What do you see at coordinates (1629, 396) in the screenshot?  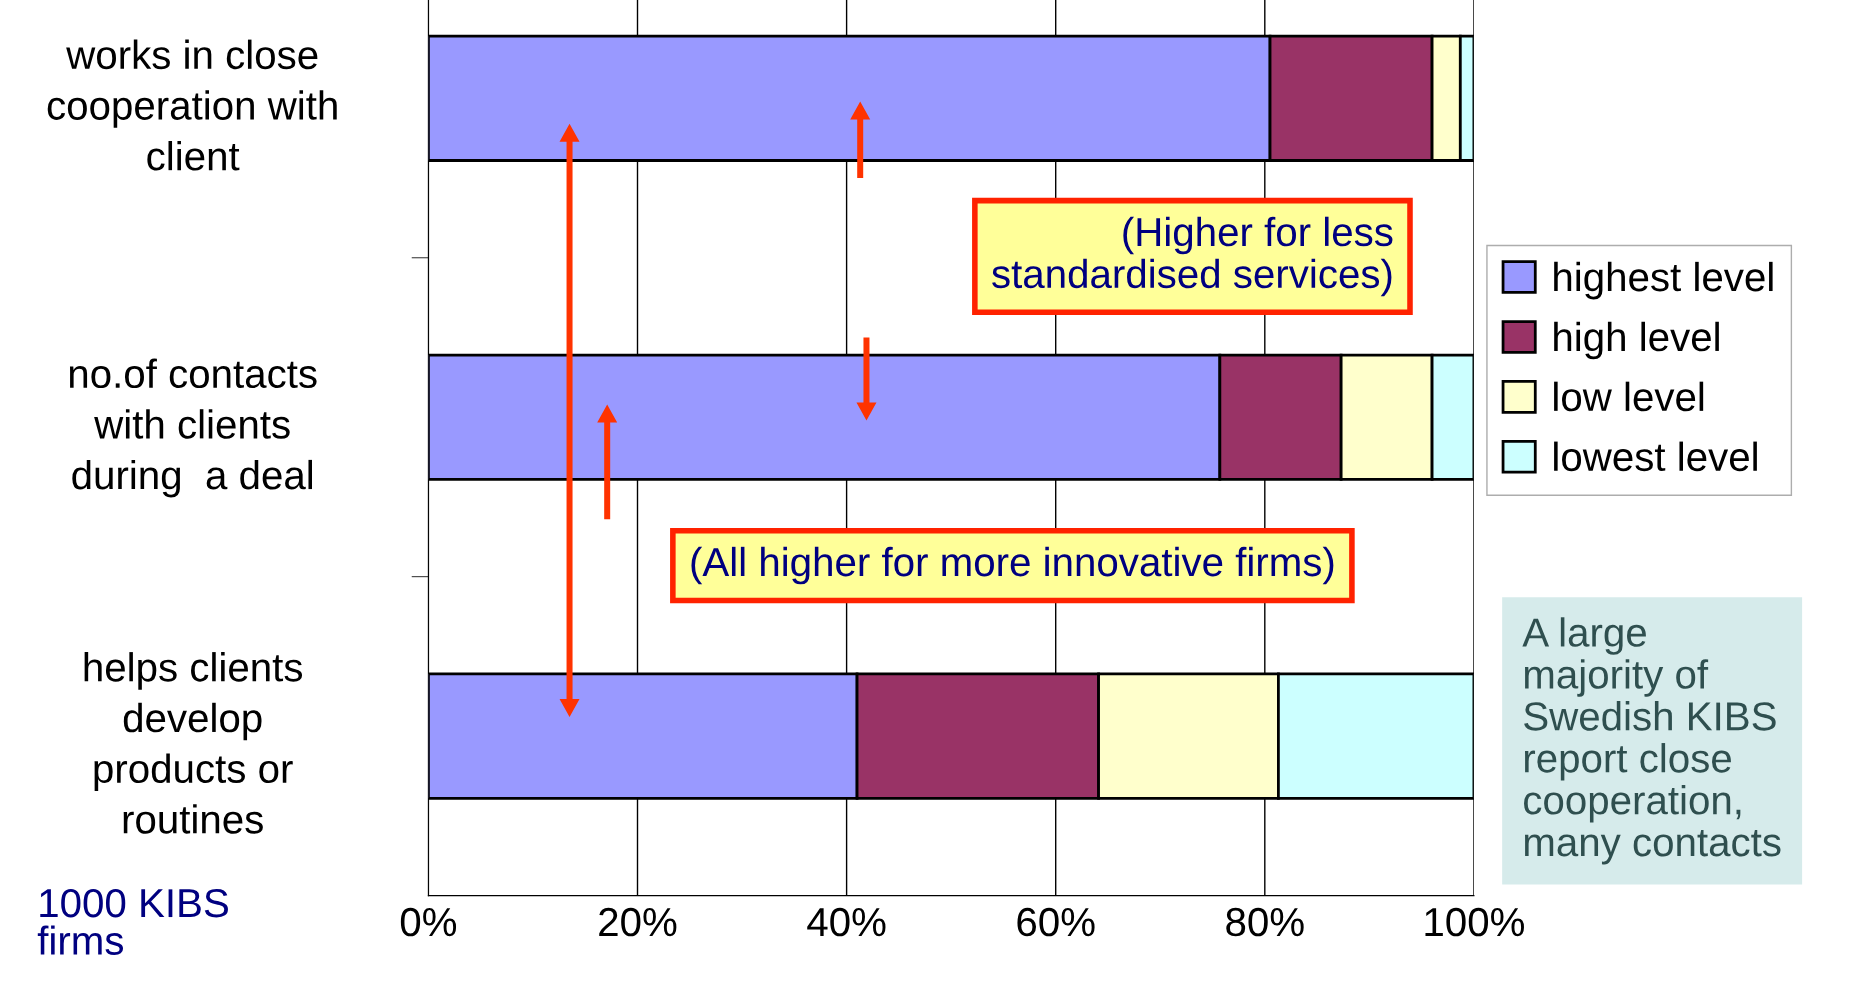 I see `legend-label: low level` at bounding box center [1629, 396].